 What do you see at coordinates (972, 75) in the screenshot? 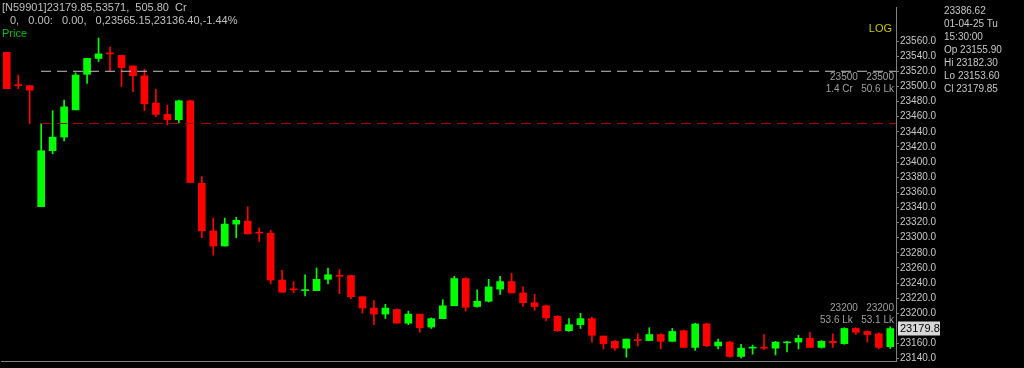
I see `text: Lo 23153.60` at bounding box center [972, 75].